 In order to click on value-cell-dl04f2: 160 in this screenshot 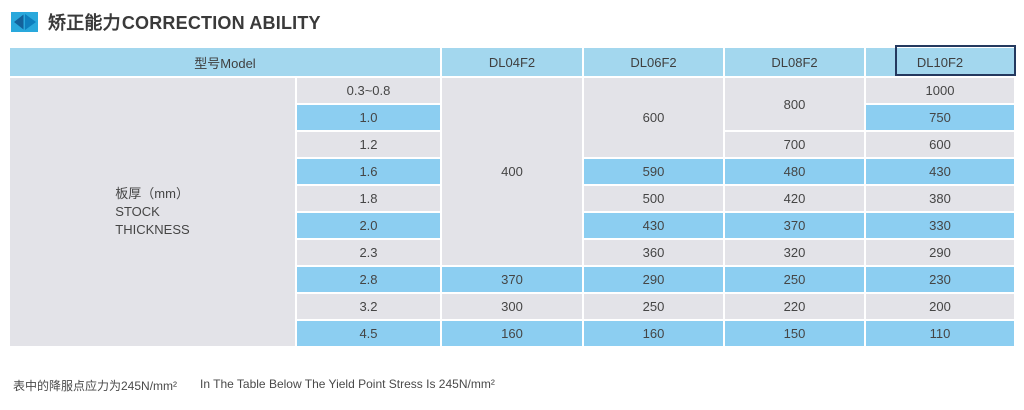, I will do `click(512, 333)`.